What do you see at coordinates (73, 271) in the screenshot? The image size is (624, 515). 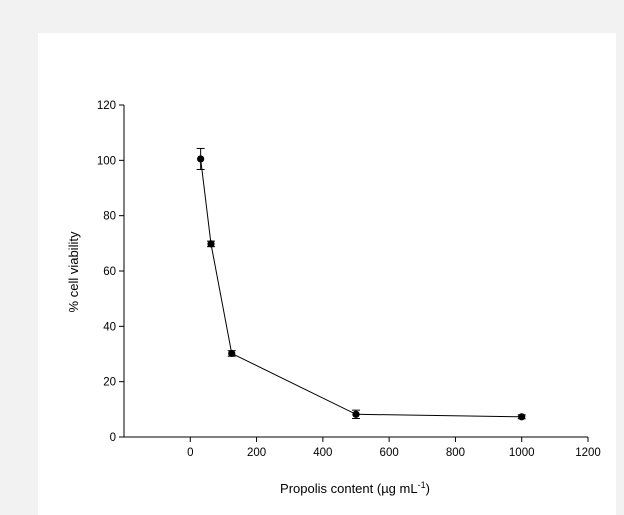 I see `y-axis-label: % cell viability` at bounding box center [73, 271].